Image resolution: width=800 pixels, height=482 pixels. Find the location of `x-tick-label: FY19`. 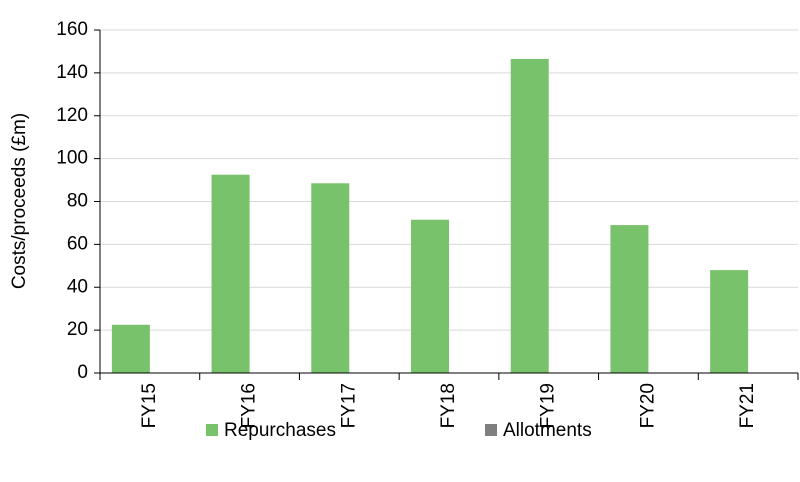

x-tick-label: FY19 is located at coordinates (548, 405).